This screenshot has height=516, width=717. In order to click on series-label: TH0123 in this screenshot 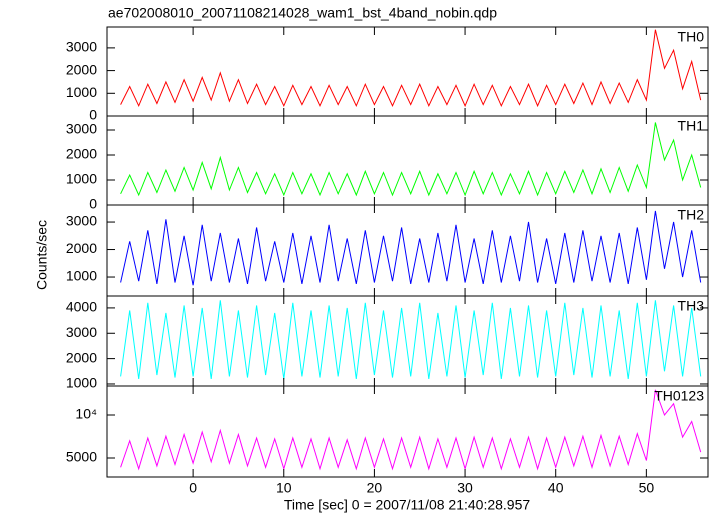, I will do `click(679, 396)`.